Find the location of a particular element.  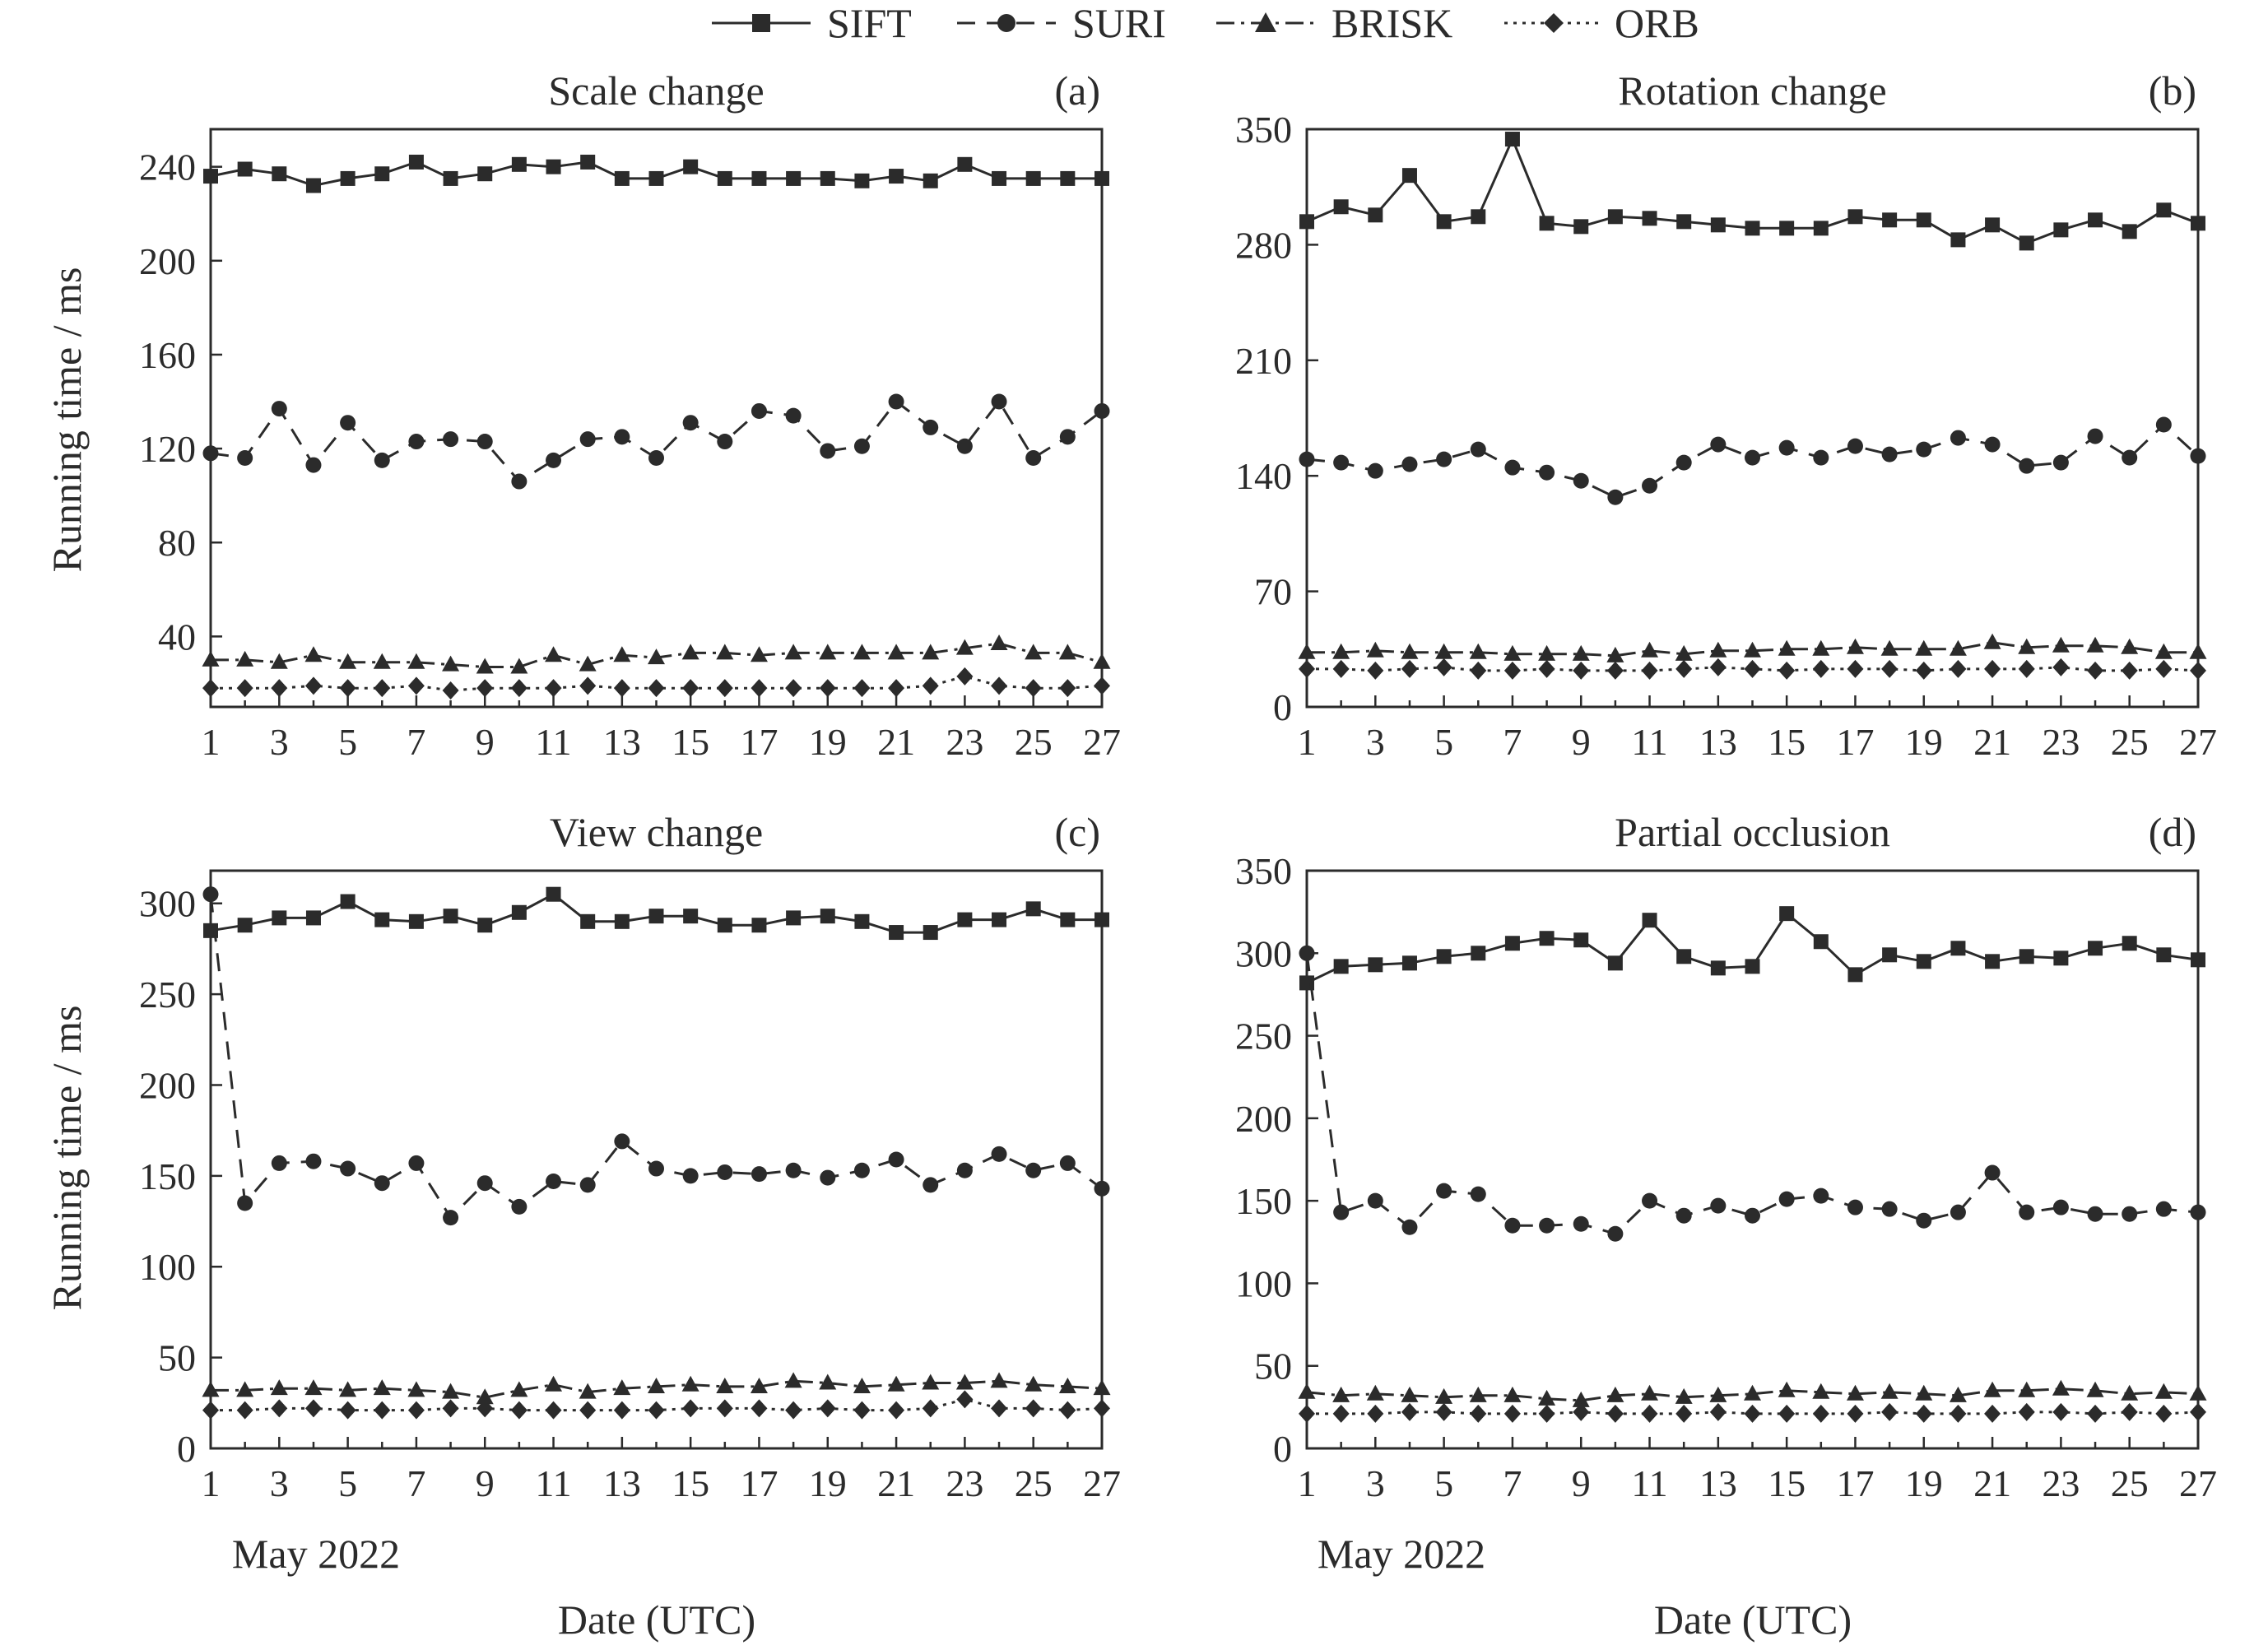

panel-letter: (d) is located at coordinates (2172, 832).